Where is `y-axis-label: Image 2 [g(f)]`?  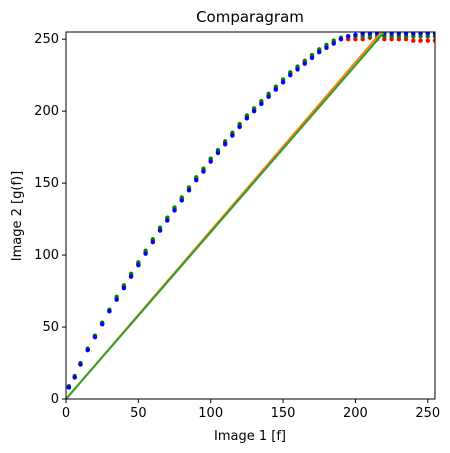 y-axis-label: Image 2 [g(f)] is located at coordinates (17, 216).